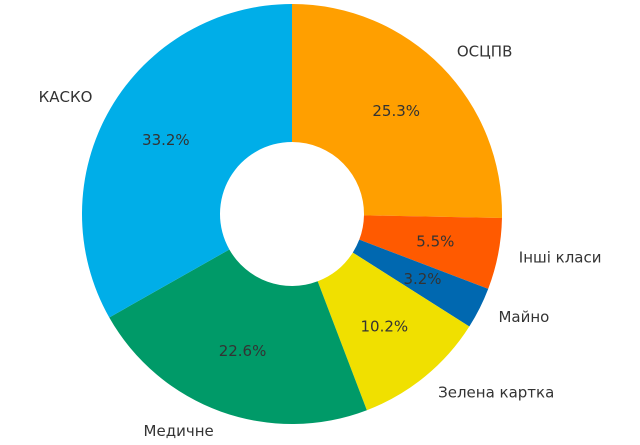 The image size is (640, 445). Describe the element at coordinates (435, 241) in the screenshot. I see `value-label: 5.5%` at that location.